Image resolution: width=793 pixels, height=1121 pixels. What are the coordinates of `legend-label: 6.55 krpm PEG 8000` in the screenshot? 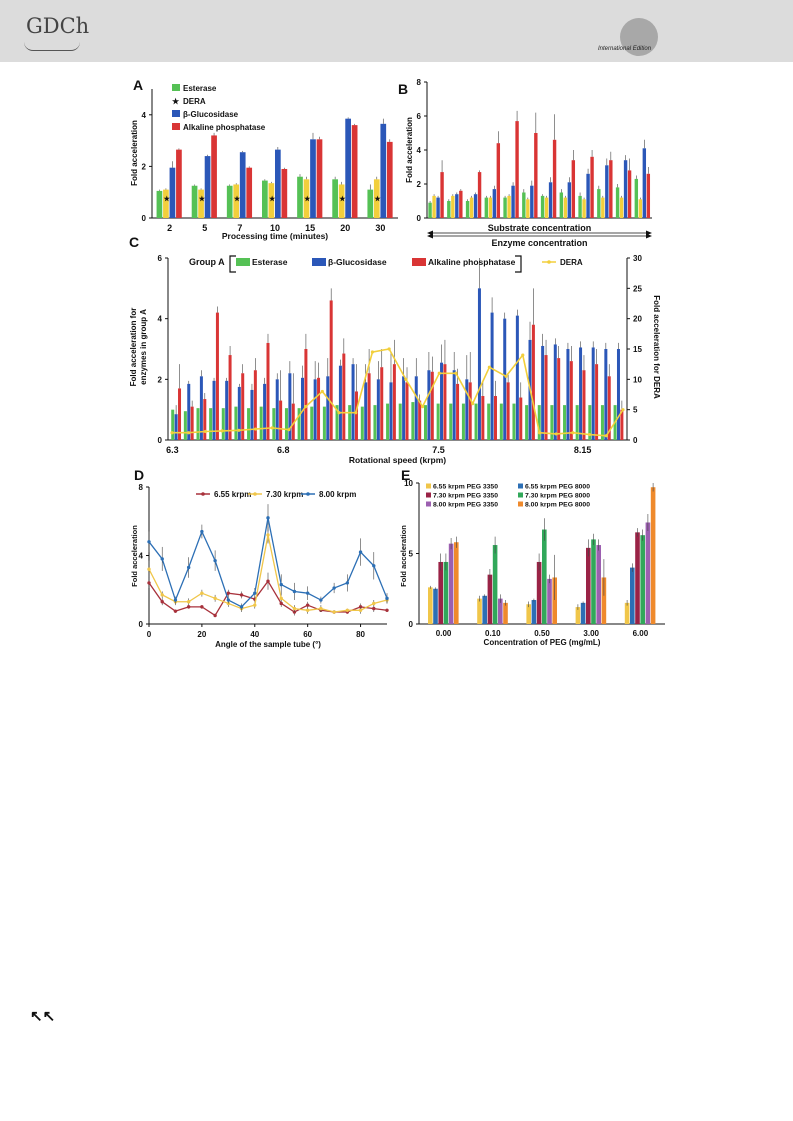 It's located at (557, 487).